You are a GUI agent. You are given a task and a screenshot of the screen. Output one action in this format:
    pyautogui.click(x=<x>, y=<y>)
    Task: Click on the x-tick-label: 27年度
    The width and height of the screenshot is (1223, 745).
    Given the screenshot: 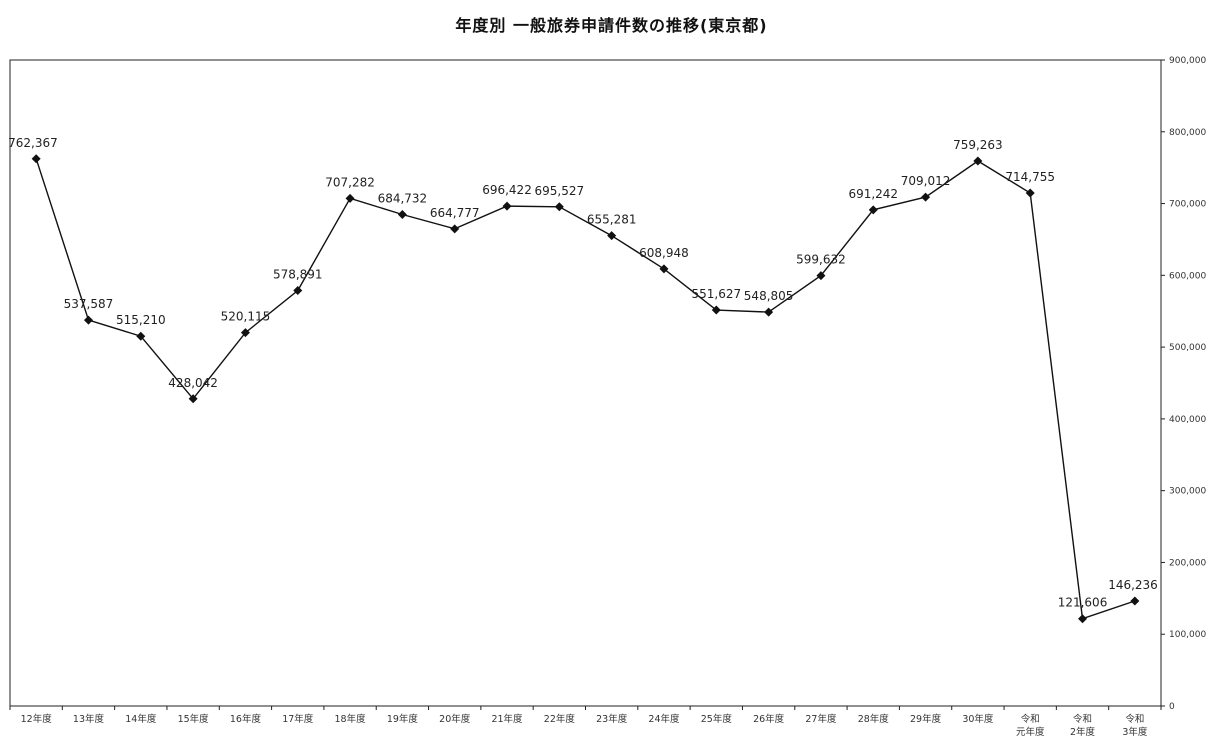 What is the action you would take?
    pyautogui.click(x=821, y=719)
    